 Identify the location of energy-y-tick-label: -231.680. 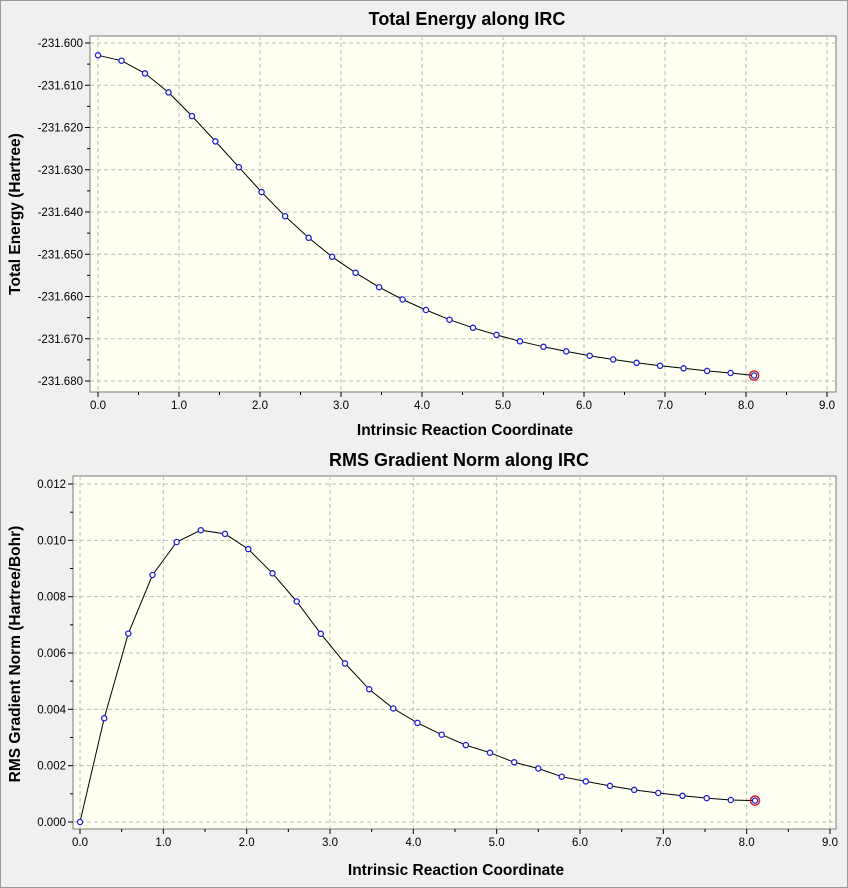
(60, 382).